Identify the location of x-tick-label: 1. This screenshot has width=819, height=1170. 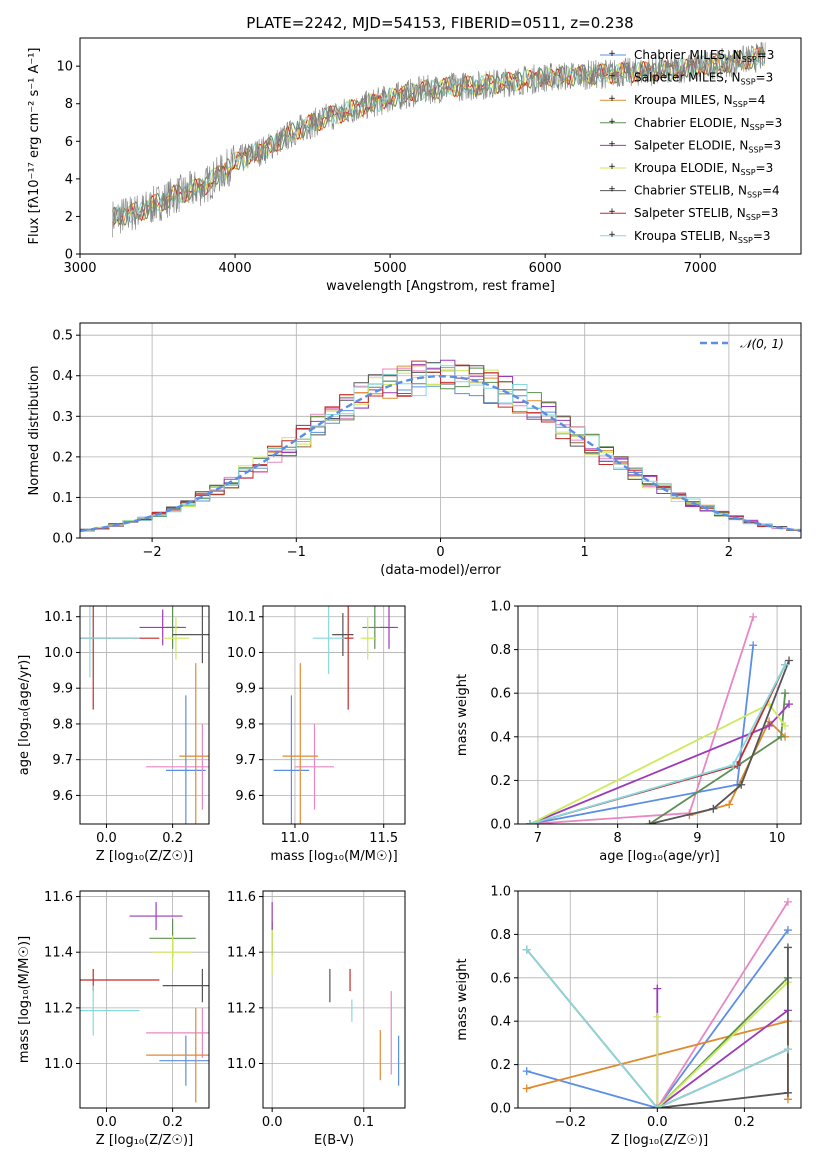
(585, 552).